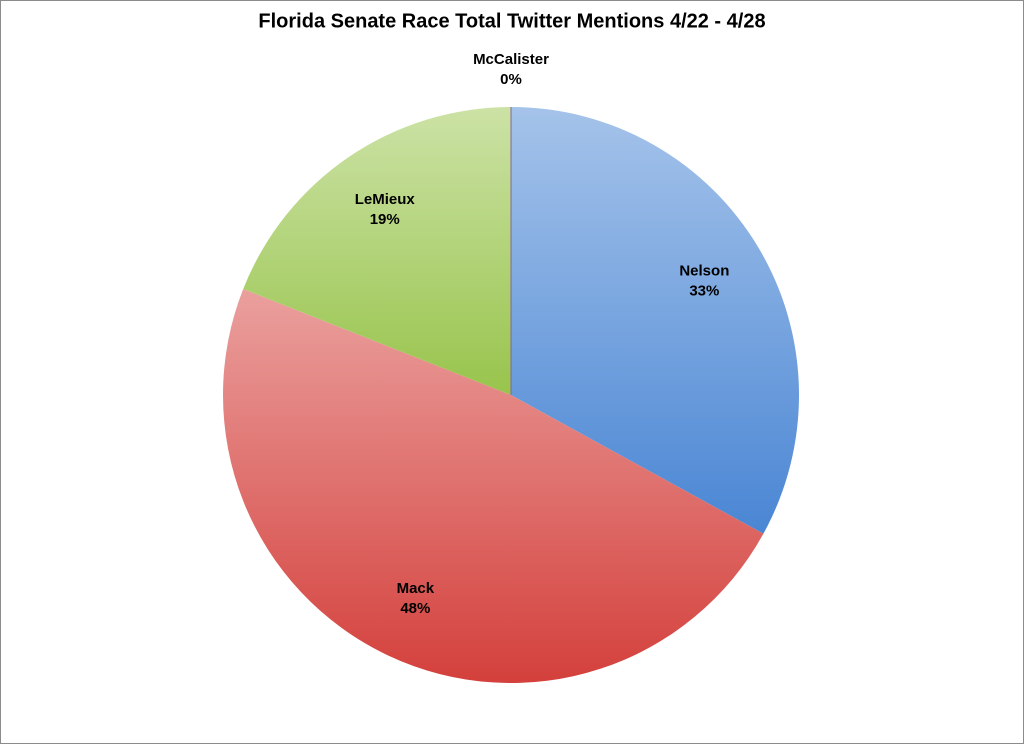  I want to click on slice-value-label: 0%, so click(511, 79).